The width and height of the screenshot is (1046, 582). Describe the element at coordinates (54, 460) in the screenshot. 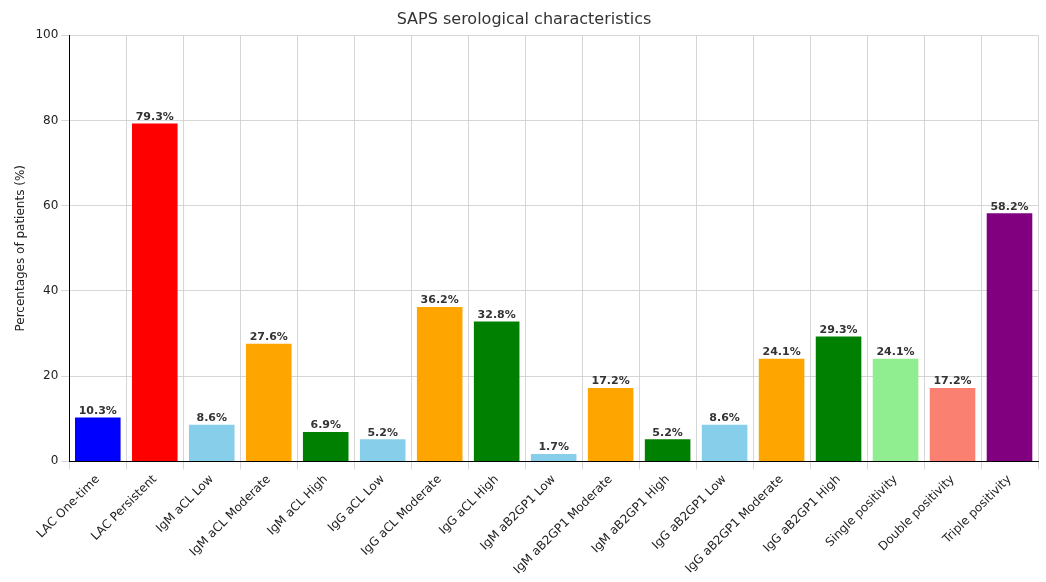

I see `y-tick-label: 0` at that location.